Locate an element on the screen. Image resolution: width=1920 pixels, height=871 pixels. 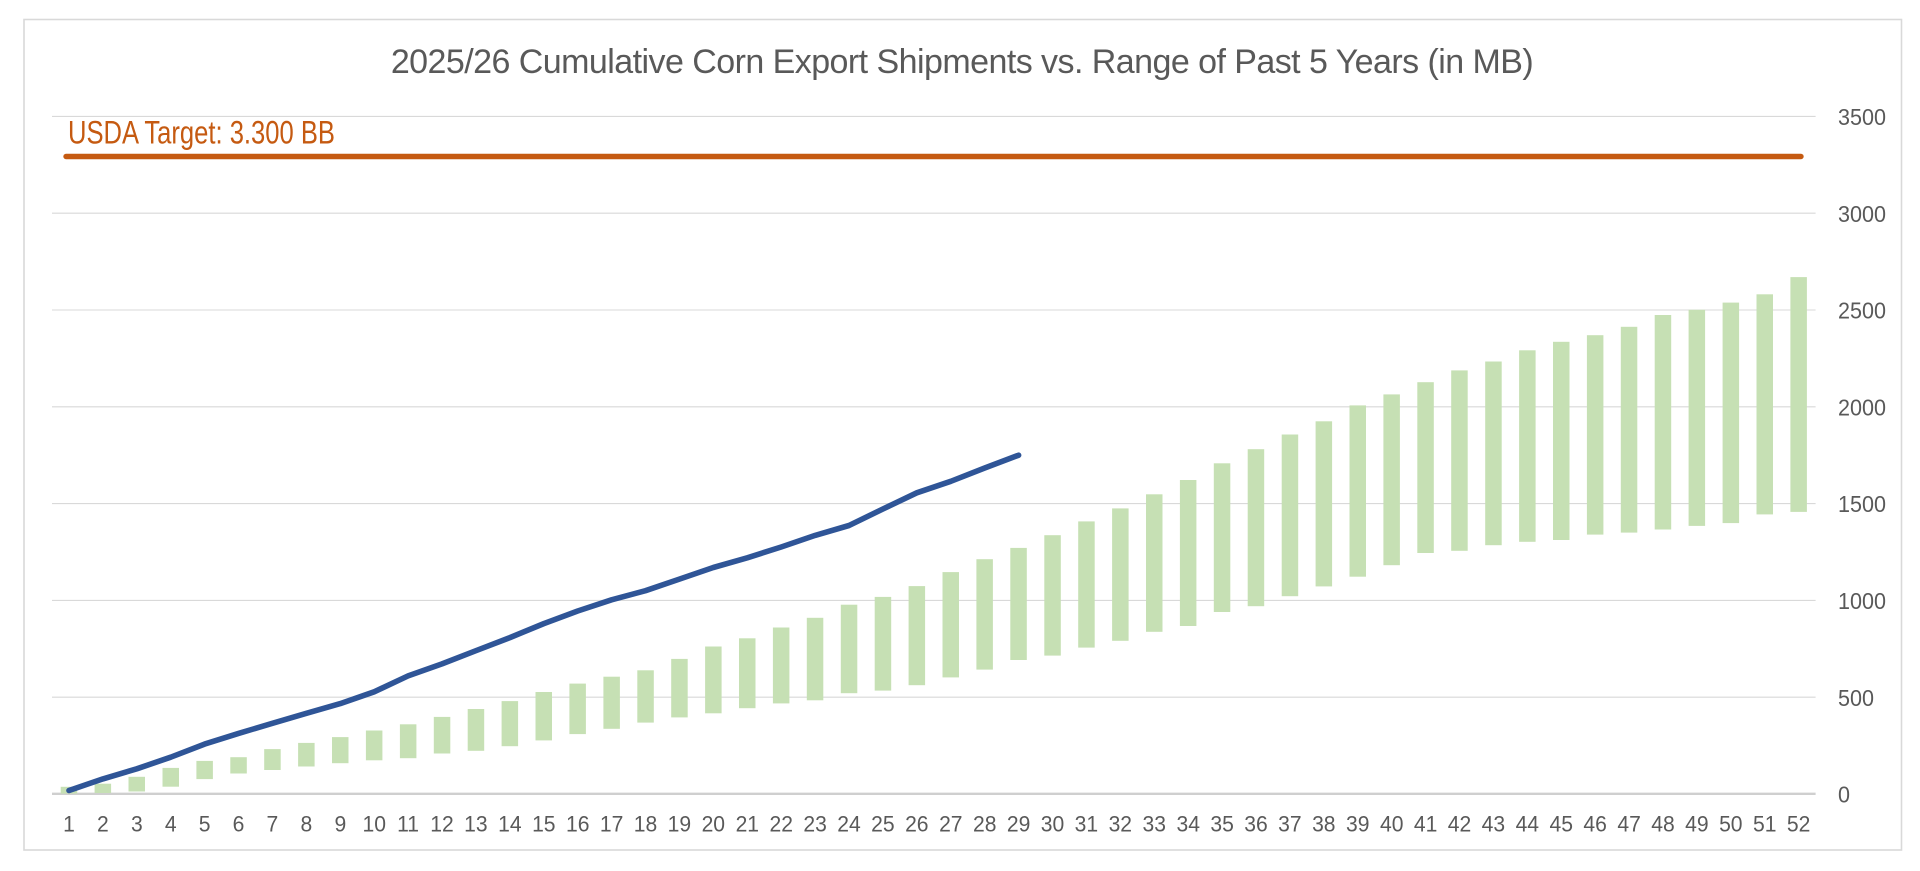
svg-text: 7 is located at coordinates (273, 824).